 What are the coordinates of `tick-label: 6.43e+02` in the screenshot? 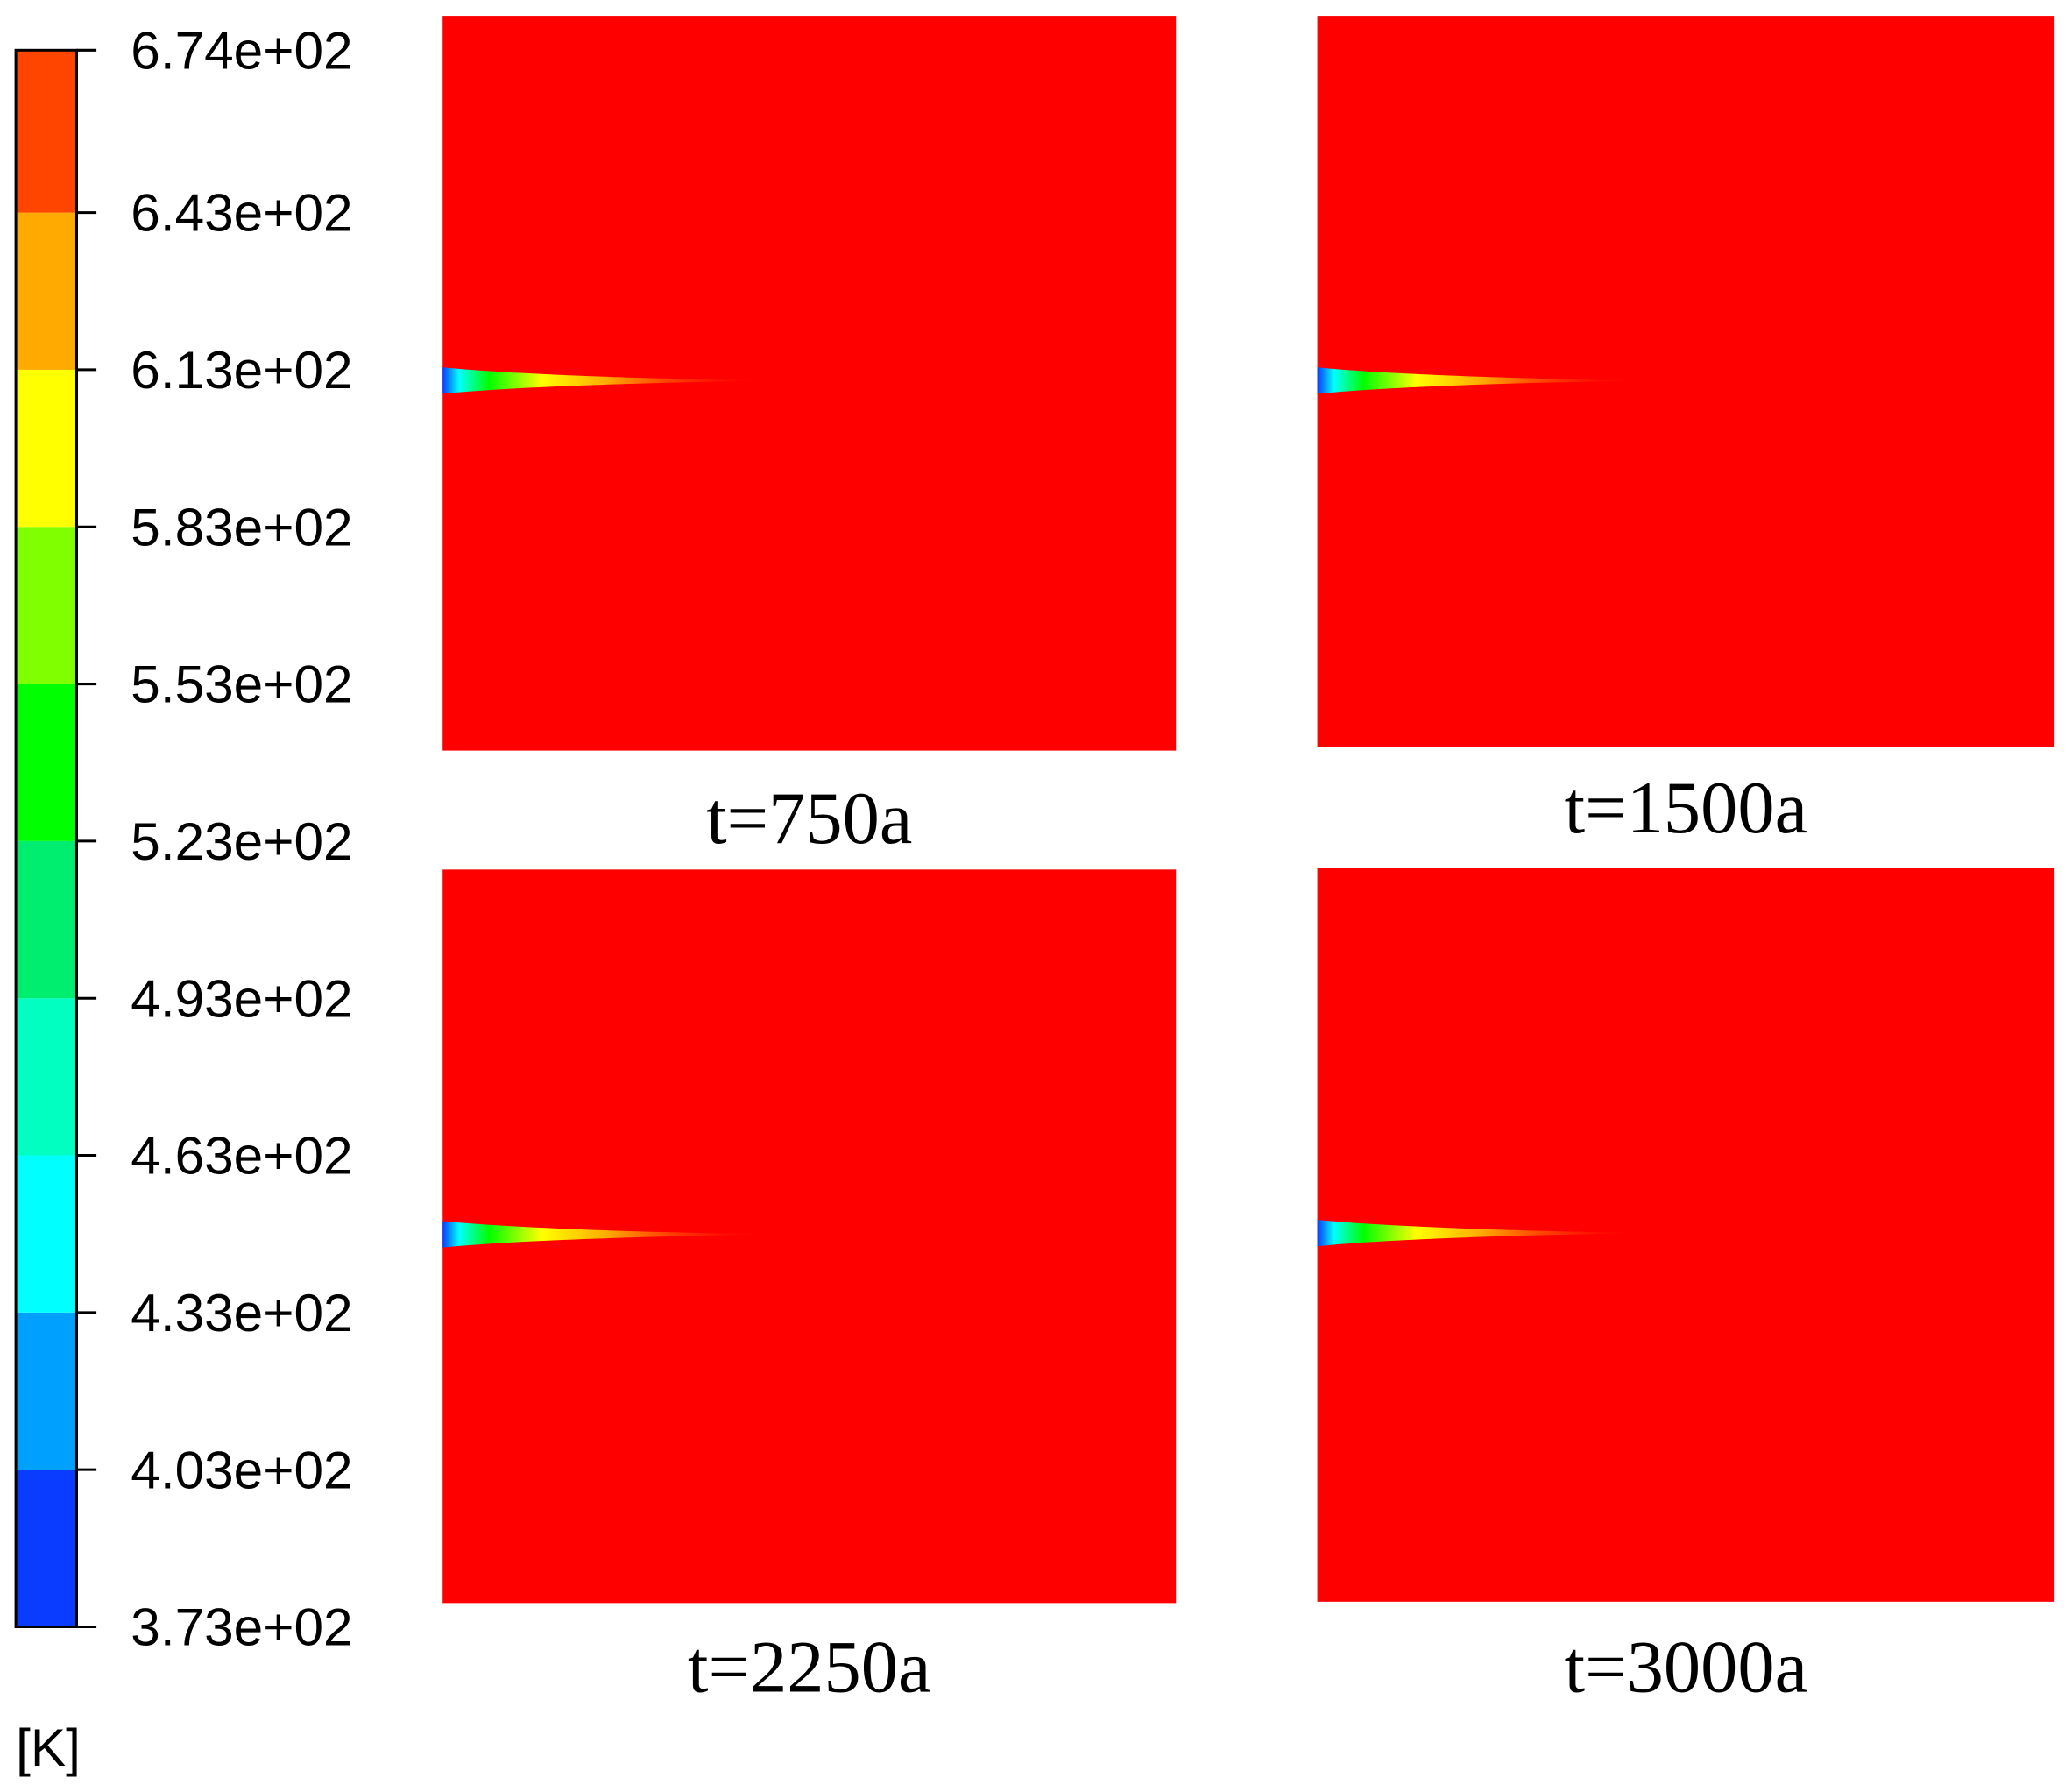 It's located at (241, 213).